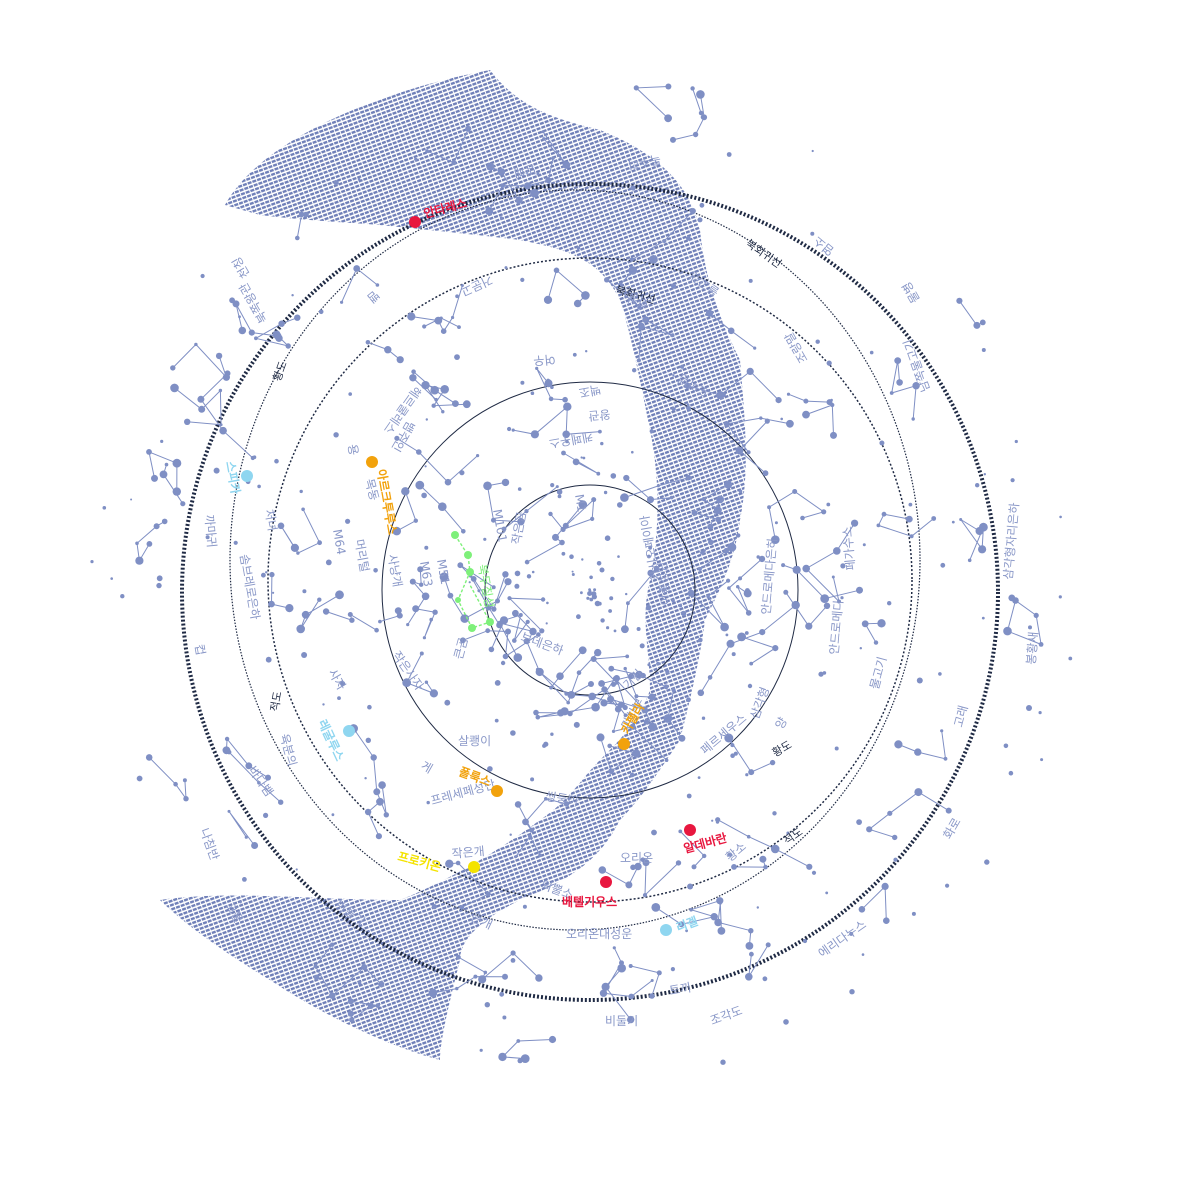 This screenshot has height=1180, width=1180. I want to click on label-capricornus: 염소, so click(824, 246).